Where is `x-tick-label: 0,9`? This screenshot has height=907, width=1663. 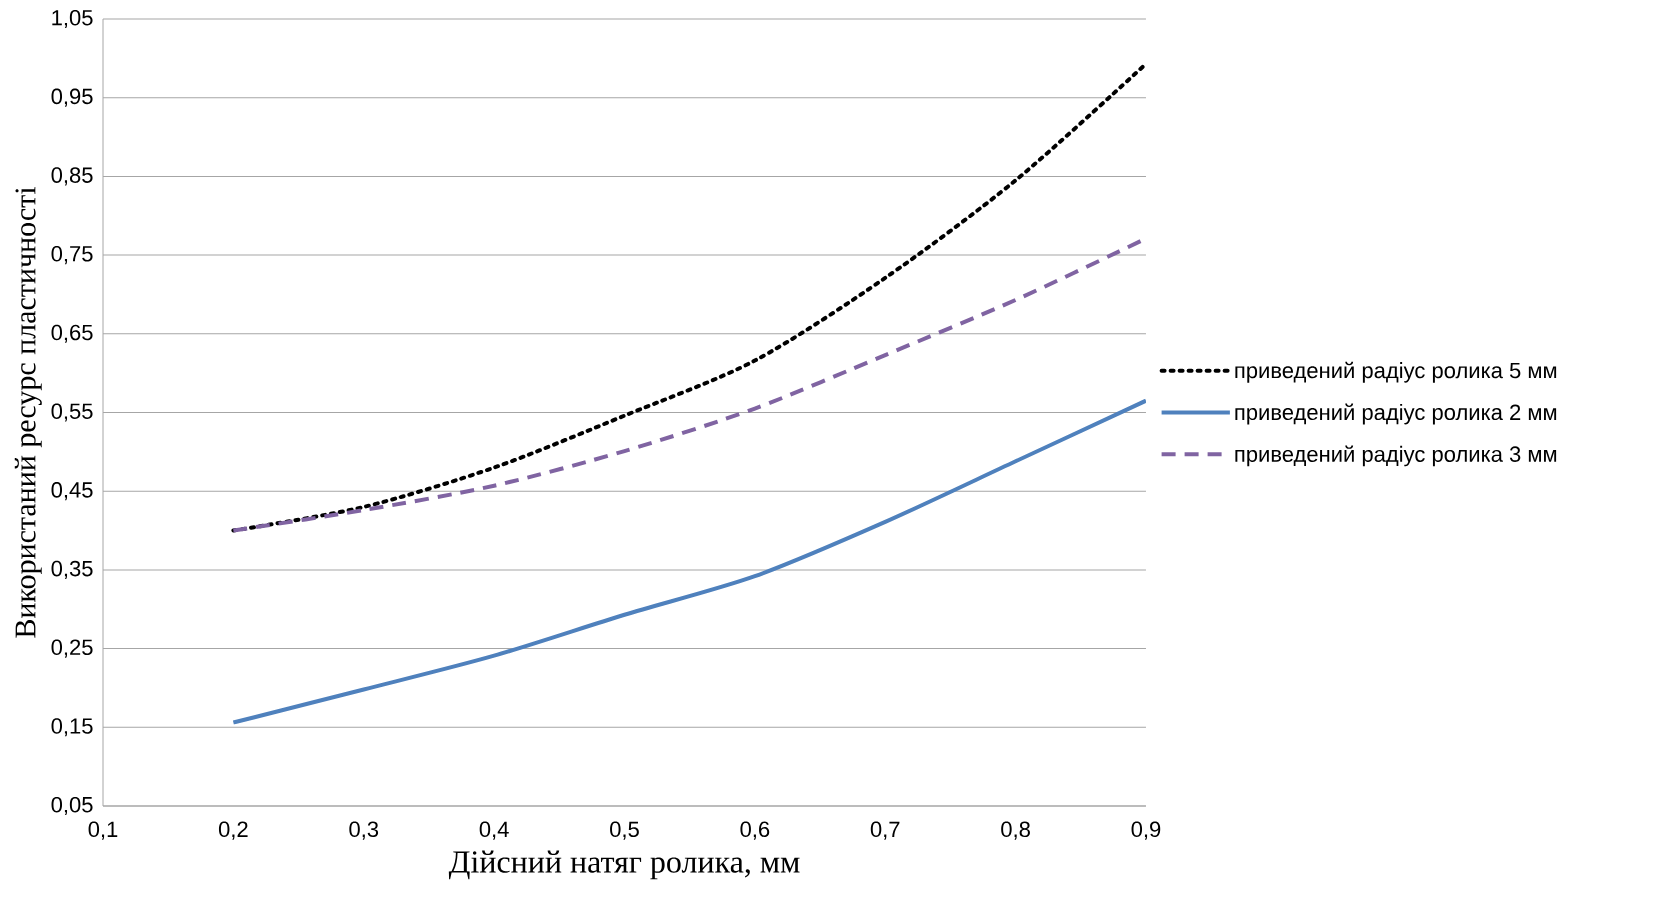
x-tick-label: 0,9 is located at coordinates (1146, 830).